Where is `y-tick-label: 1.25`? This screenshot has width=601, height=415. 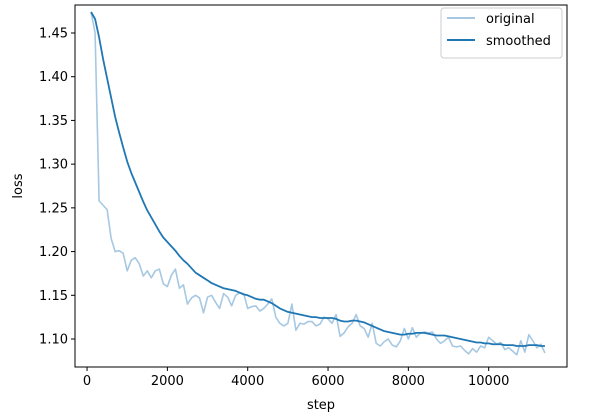
y-tick-label: 1.25 is located at coordinates (53, 208).